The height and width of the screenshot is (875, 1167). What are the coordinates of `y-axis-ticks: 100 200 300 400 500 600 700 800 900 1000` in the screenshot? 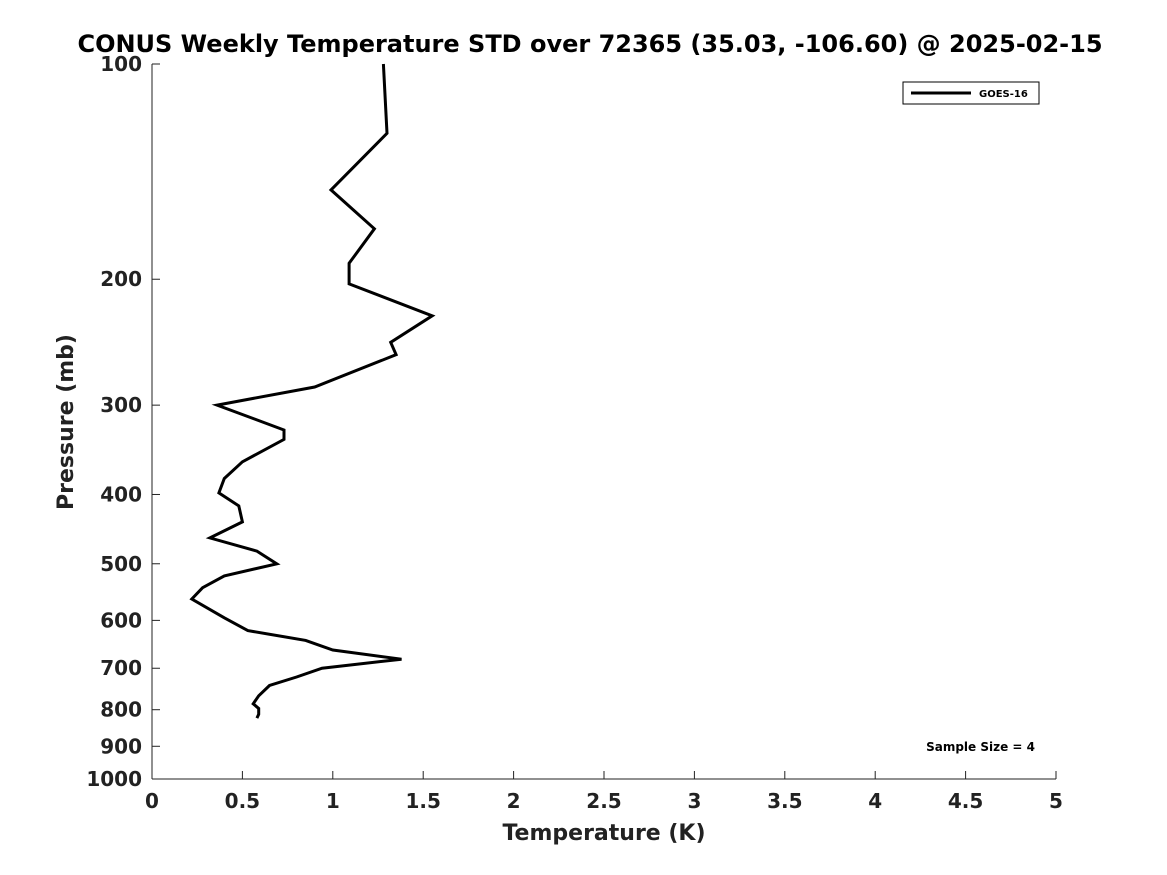 It's located at (123, 421).